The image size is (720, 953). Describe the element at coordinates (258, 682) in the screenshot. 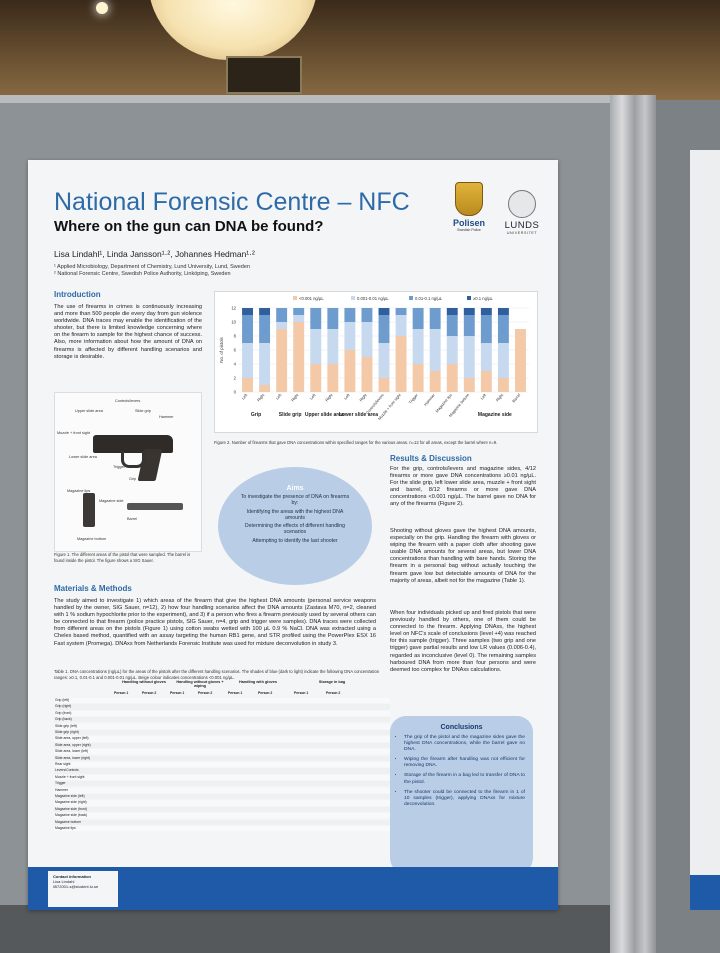

I see `table-group-header: Handling with gloves` at that location.